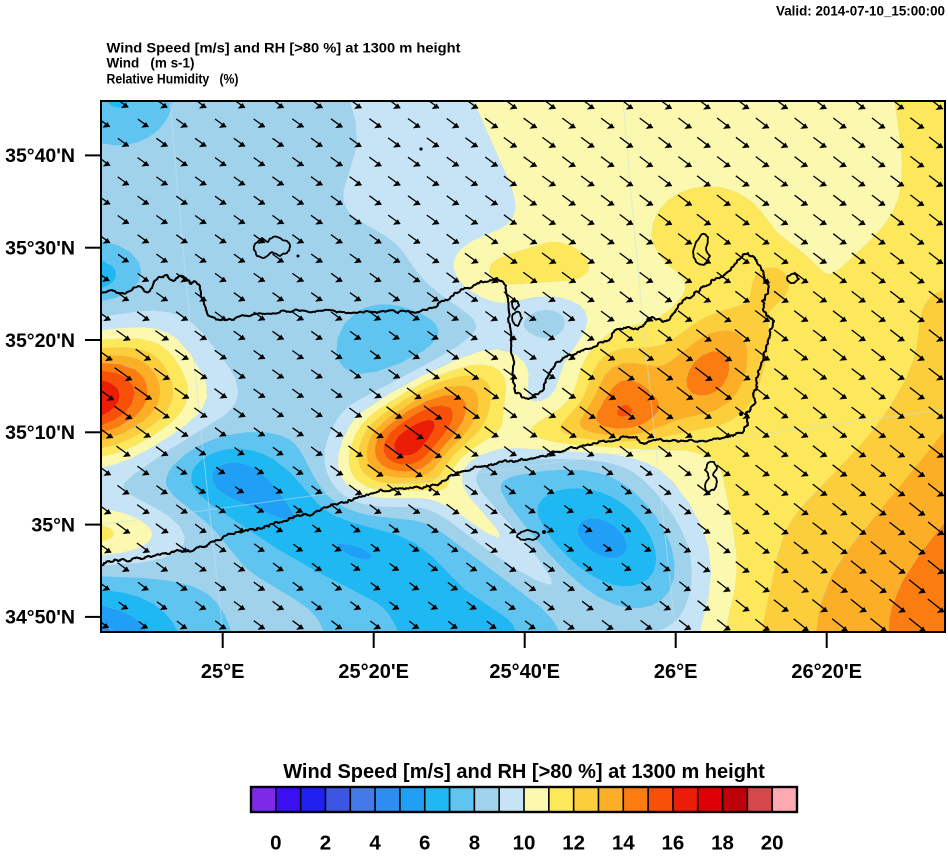  I want to click on svg-text: Wind (m s-1), so click(151, 63).